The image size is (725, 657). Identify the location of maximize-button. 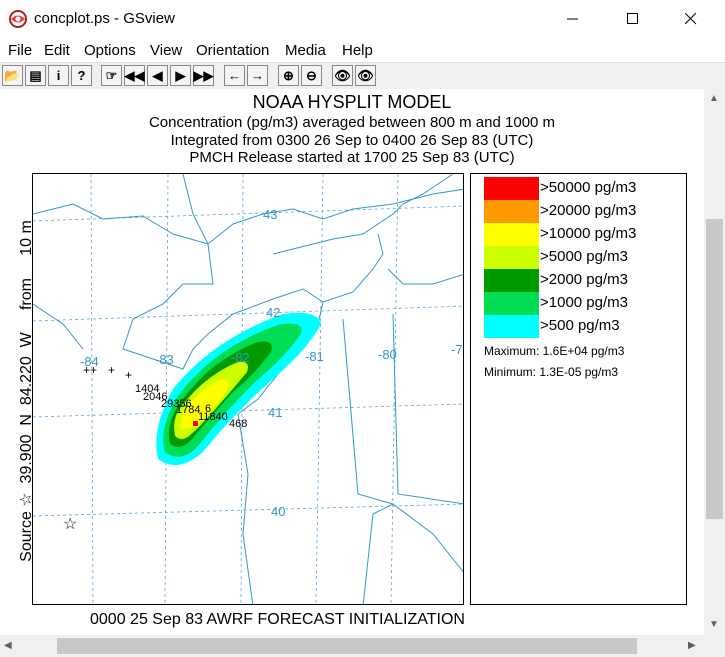
(633, 19).